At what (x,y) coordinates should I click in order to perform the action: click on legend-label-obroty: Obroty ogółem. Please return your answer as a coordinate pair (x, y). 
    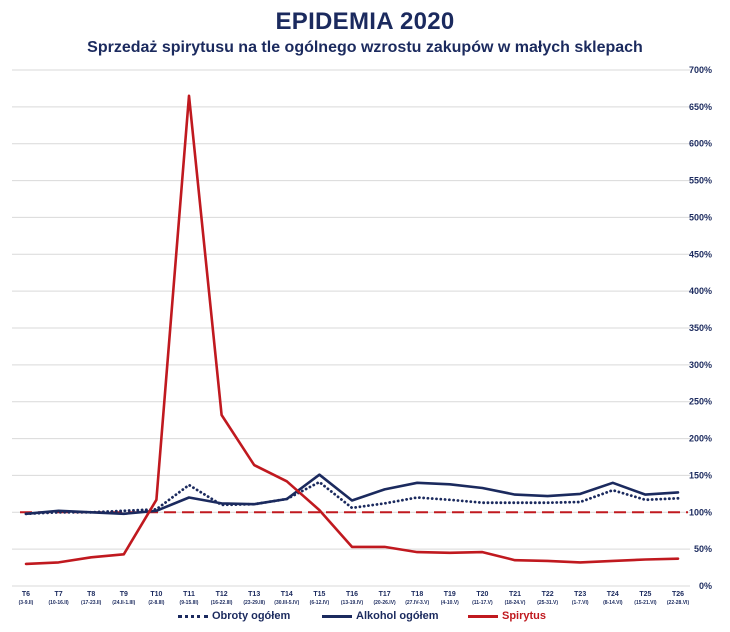
    Looking at the image, I should click on (251, 616).